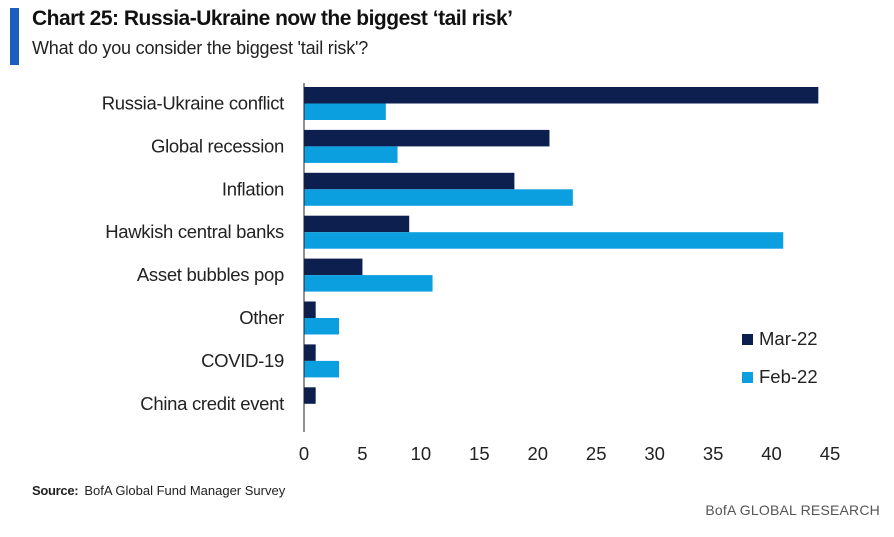  What do you see at coordinates (771, 453) in the screenshot?
I see `x-tick-label: 40` at bounding box center [771, 453].